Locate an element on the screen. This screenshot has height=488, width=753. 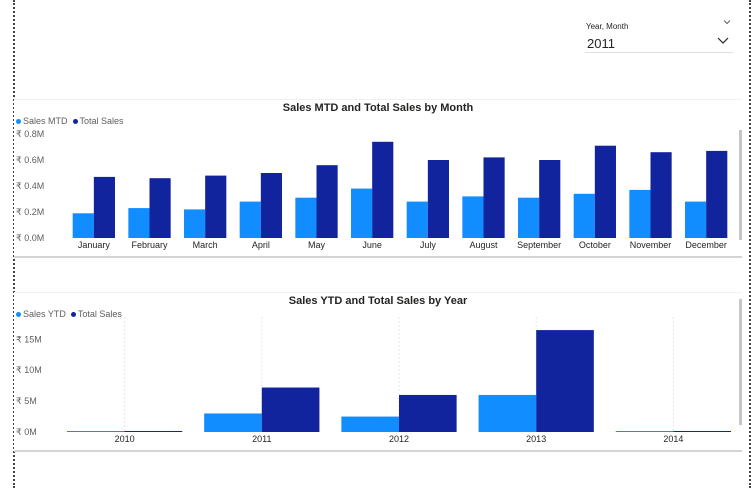
y-tick-label: ₹ 0.0M is located at coordinates (30, 238).